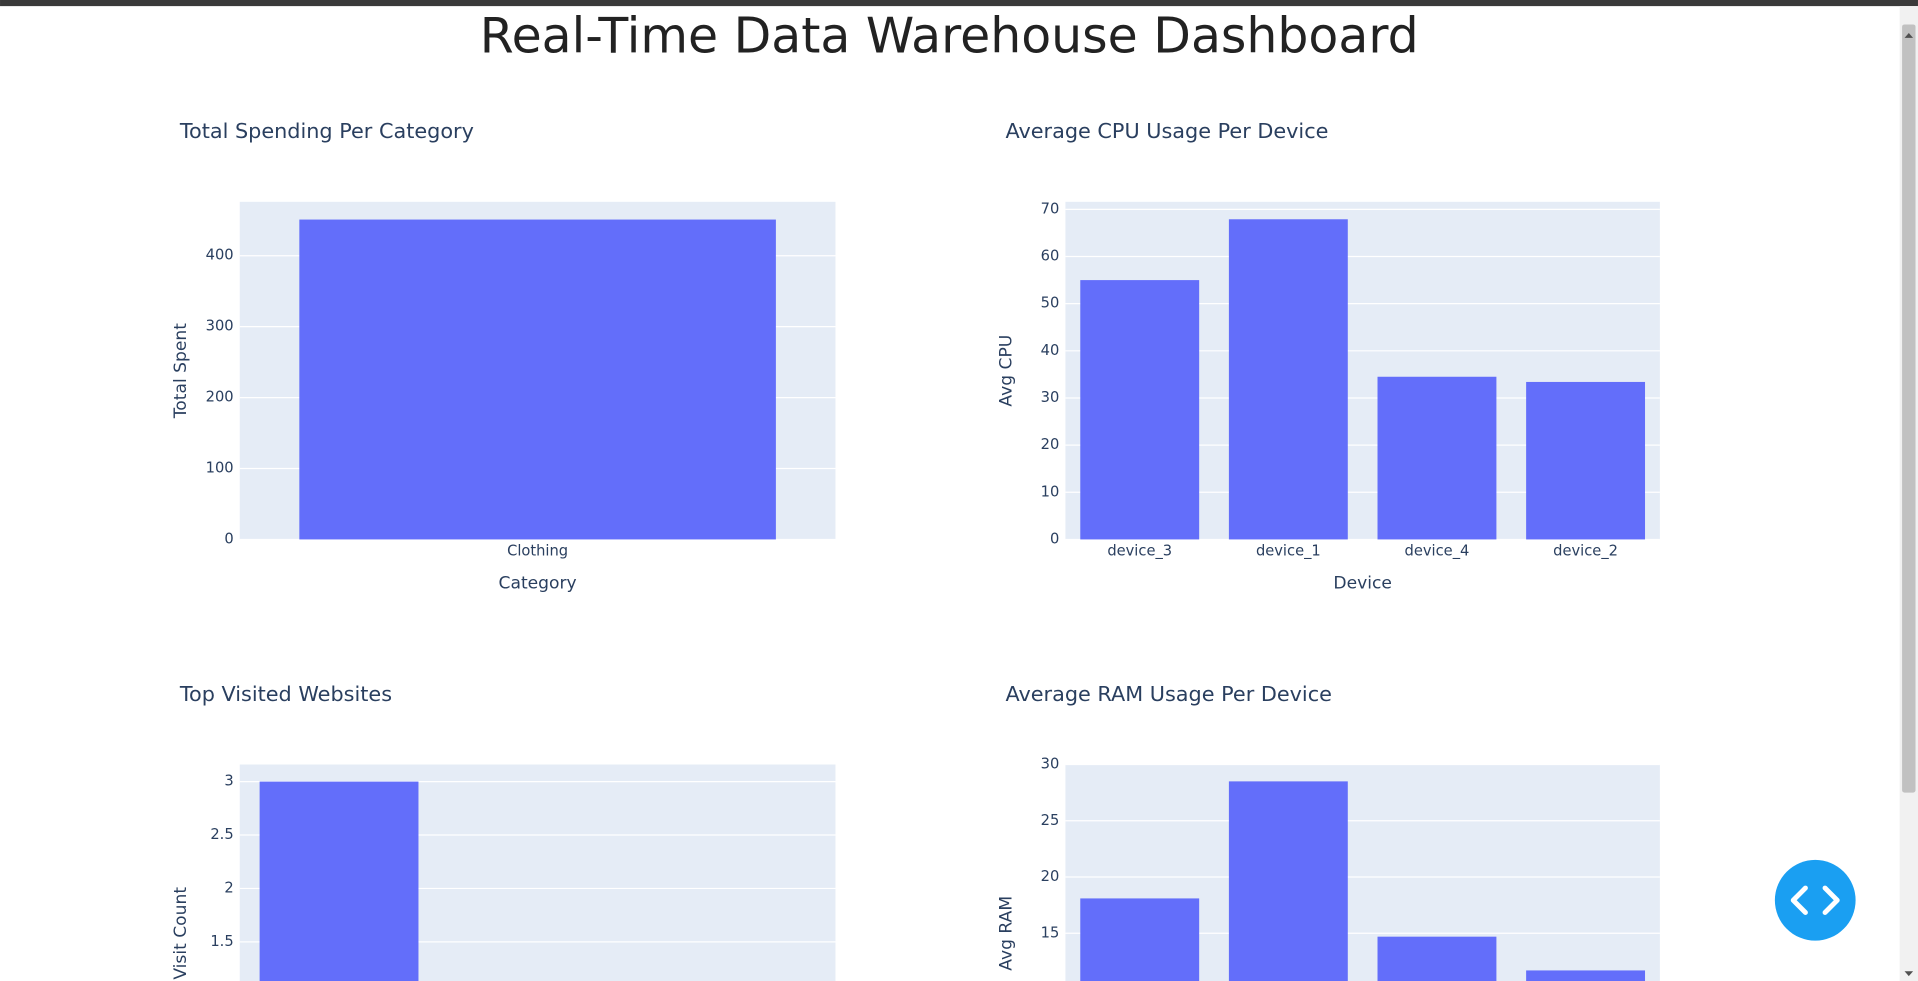 Image resolution: width=1918 pixels, height=981 pixels. I want to click on x-tick-label: device_4, so click(1437, 551).